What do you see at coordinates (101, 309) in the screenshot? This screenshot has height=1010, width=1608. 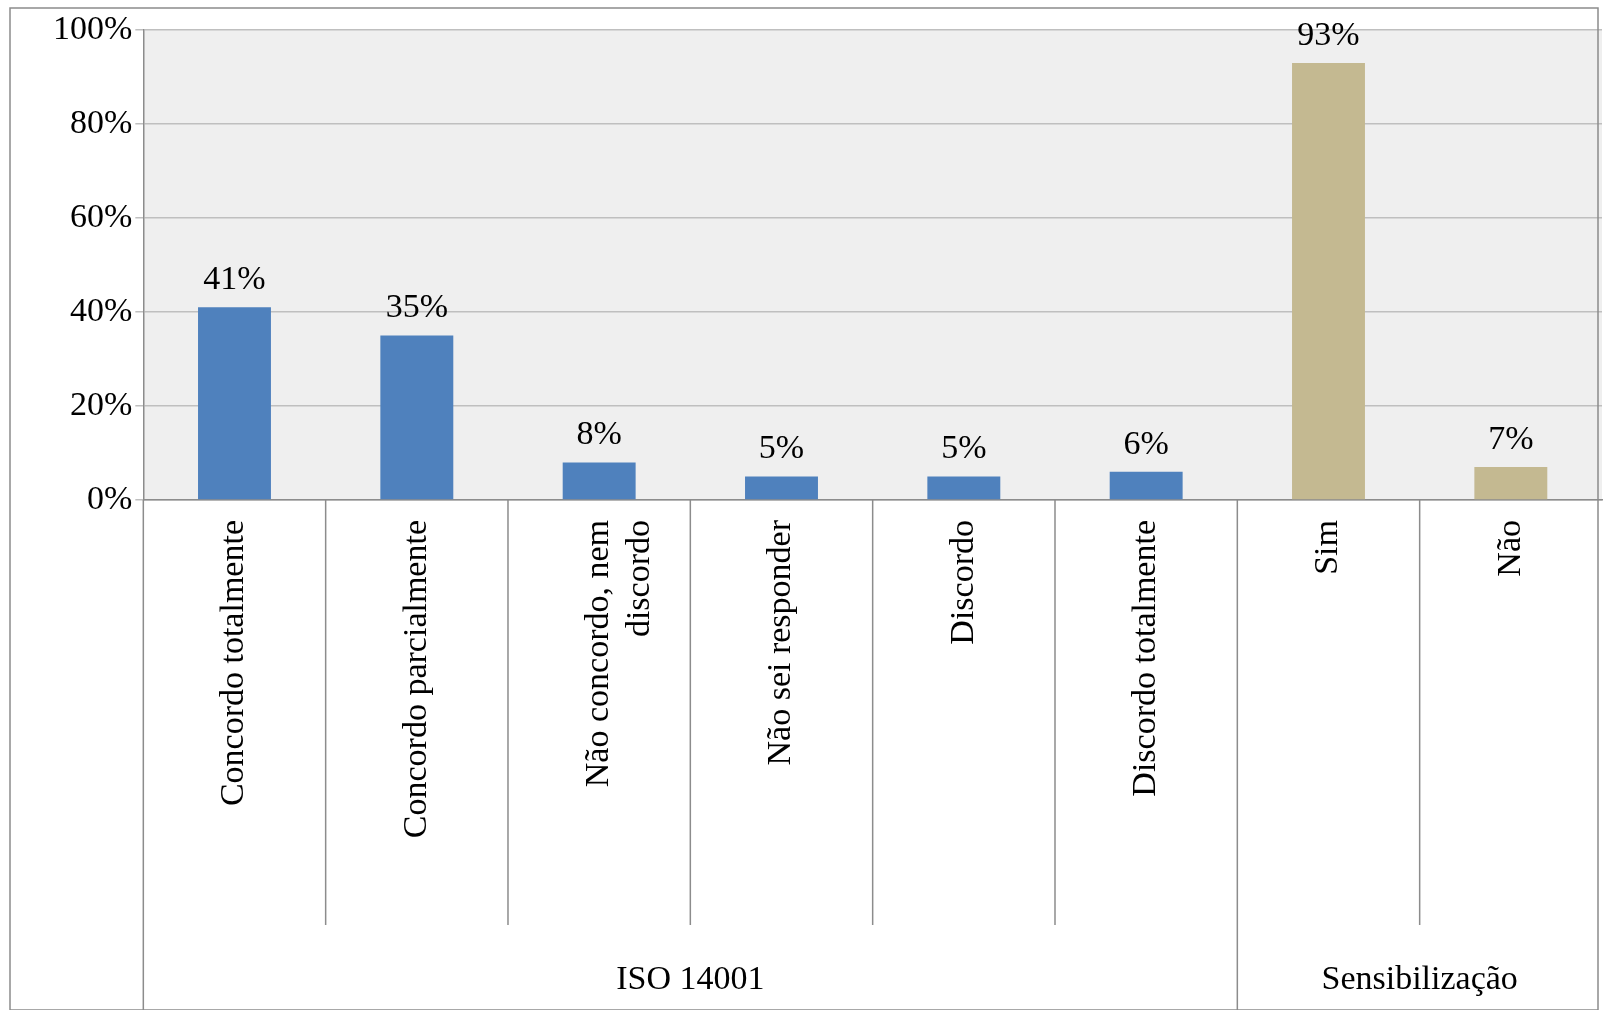 I see `y-tick-label: 40%` at bounding box center [101, 309].